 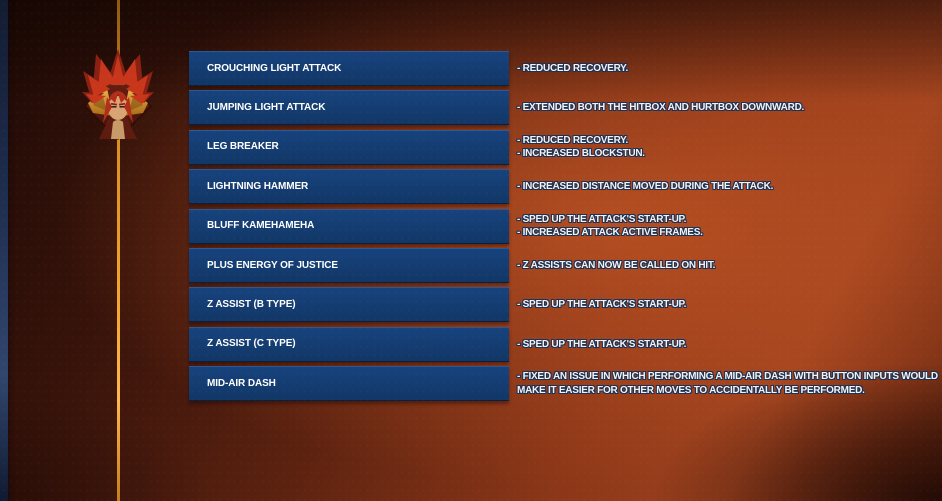 What do you see at coordinates (349, 108) in the screenshot?
I see `move-name-box: JUMPING LIGHT ATTACK` at bounding box center [349, 108].